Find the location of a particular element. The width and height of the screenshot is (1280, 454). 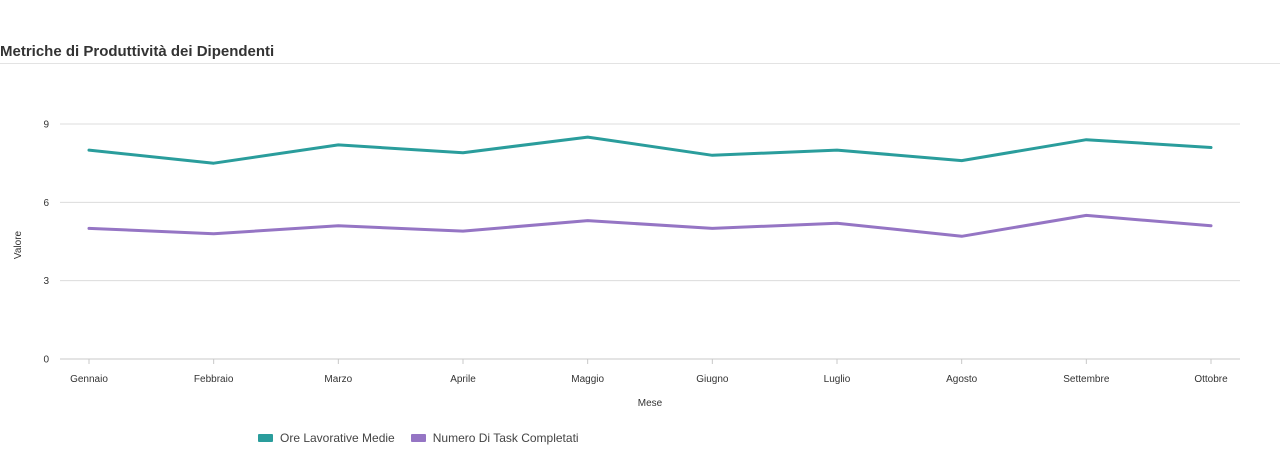

x-tick-label: Ottobre is located at coordinates (1211, 379).